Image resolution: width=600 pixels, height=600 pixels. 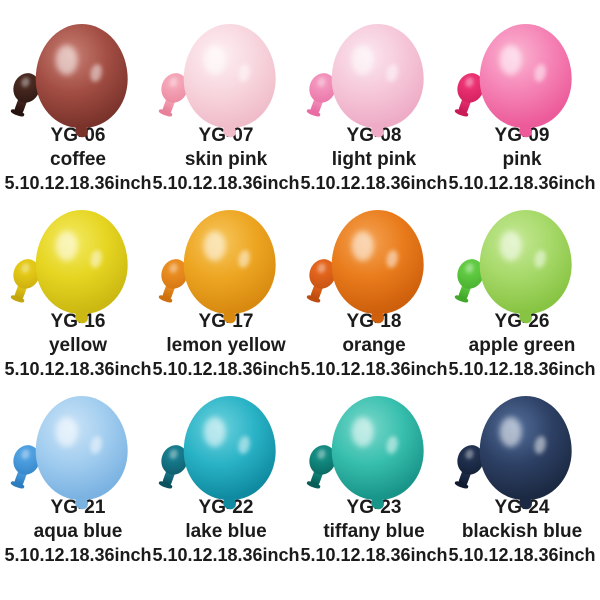 What do you see at coordinates (78, 159) in the screenshot?
I see `product-color-name: coffee` at bounding box center [78, 159].